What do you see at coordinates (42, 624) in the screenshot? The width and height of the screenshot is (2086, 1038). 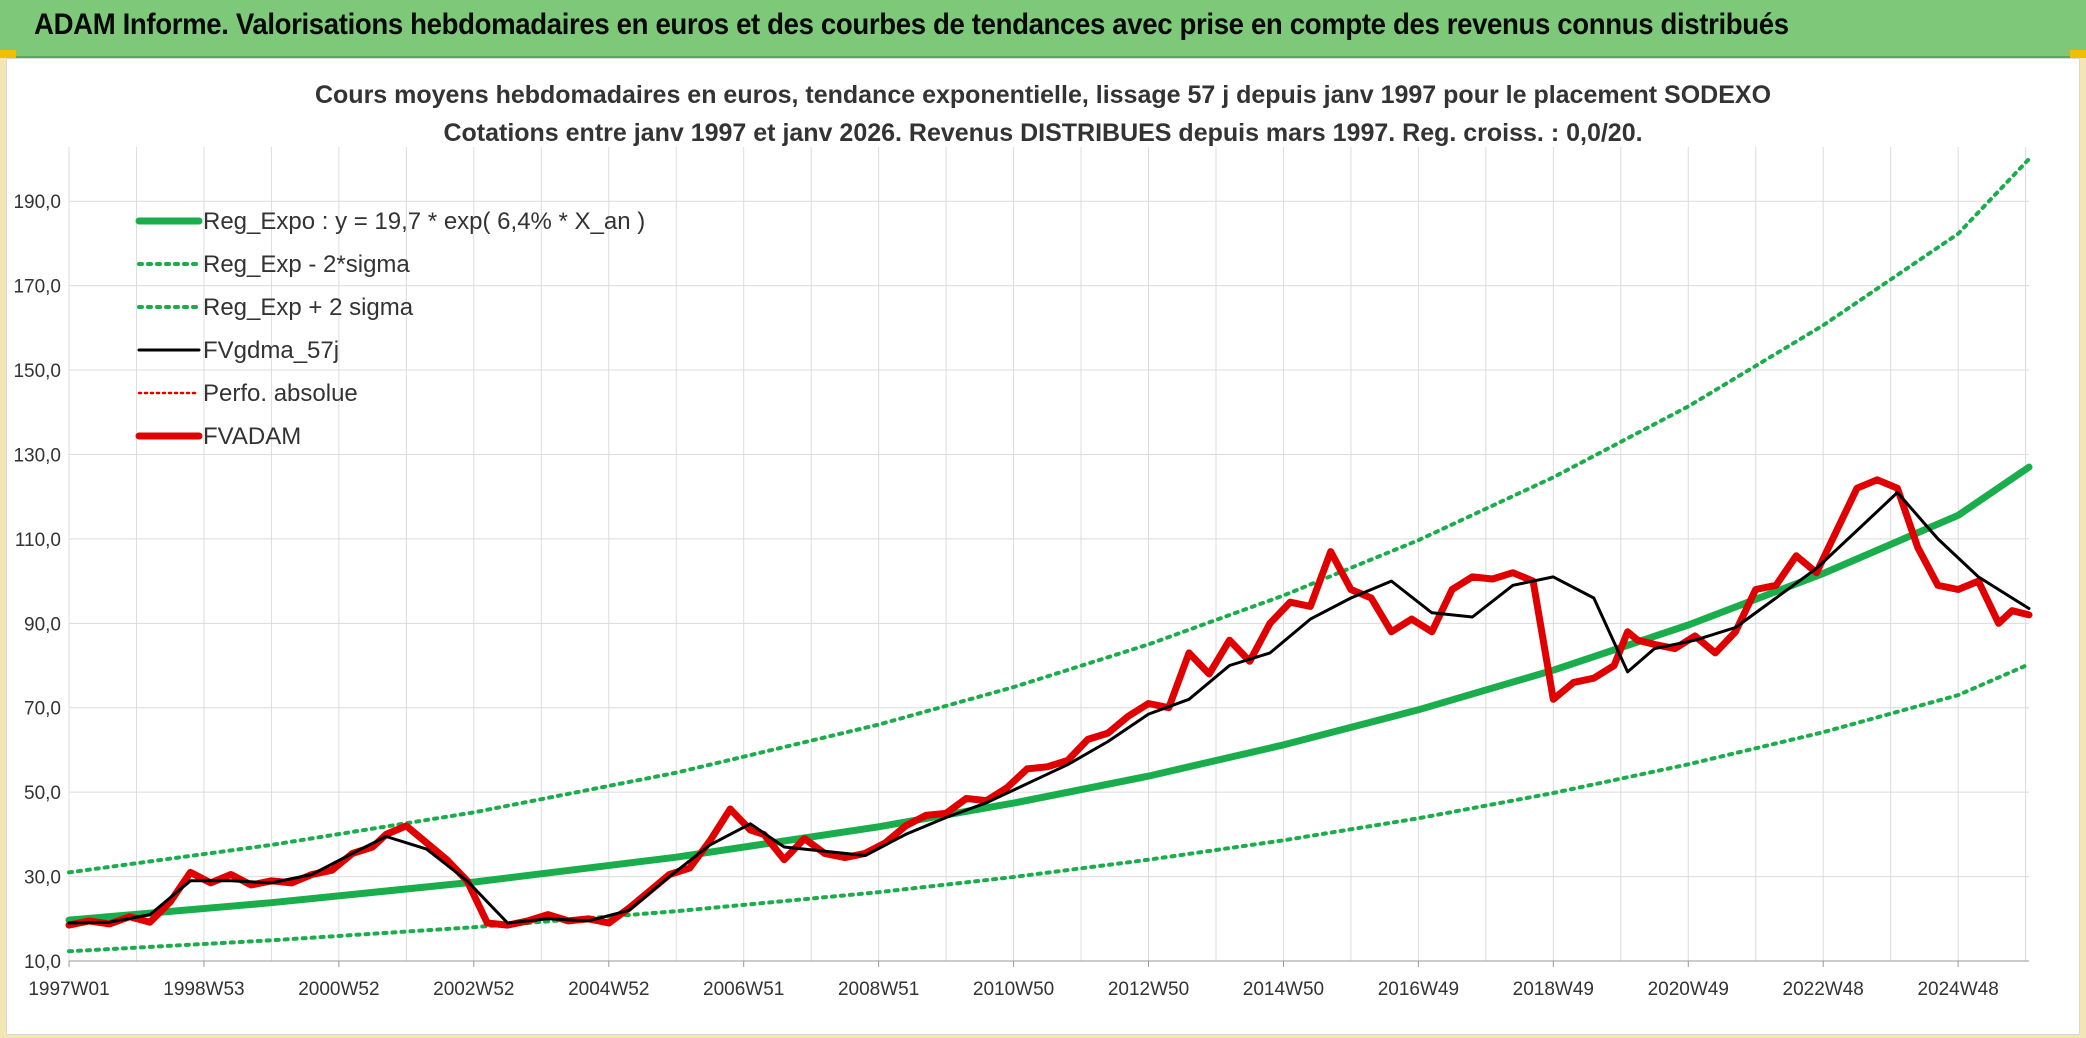 I see `y-tick-label: 90,0` at bounding box center [42, 624].